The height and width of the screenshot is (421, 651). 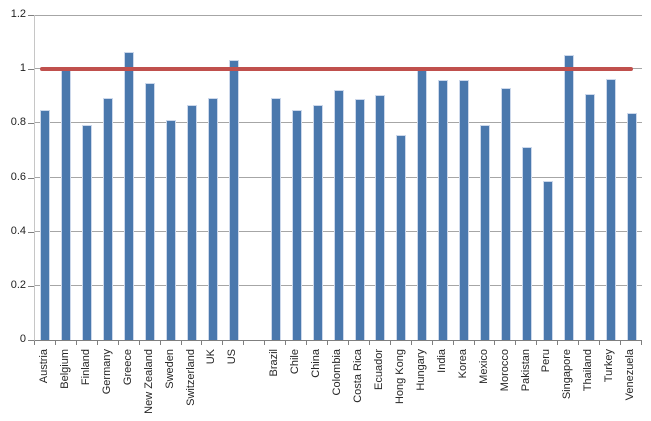 I want to click on x-tick-label: Finland, so click(x=85, y=367).